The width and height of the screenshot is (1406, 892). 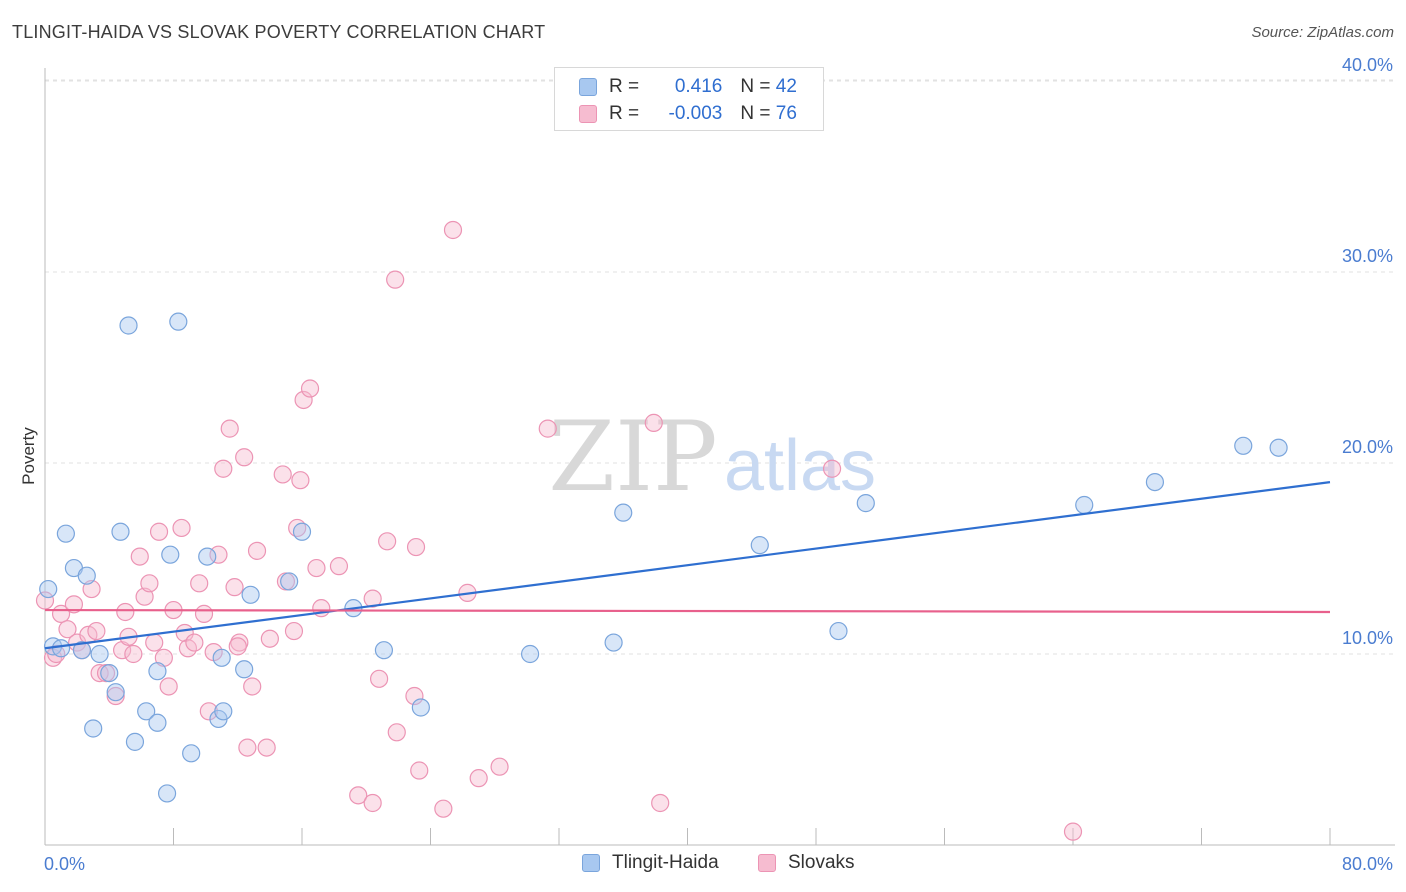 What do you see at coordinates (1367, 351) in the screenshot?
I see `tick-labels: 10.0% 20.0% 30.0% 40.0%` at bounding box center [1367, 351].